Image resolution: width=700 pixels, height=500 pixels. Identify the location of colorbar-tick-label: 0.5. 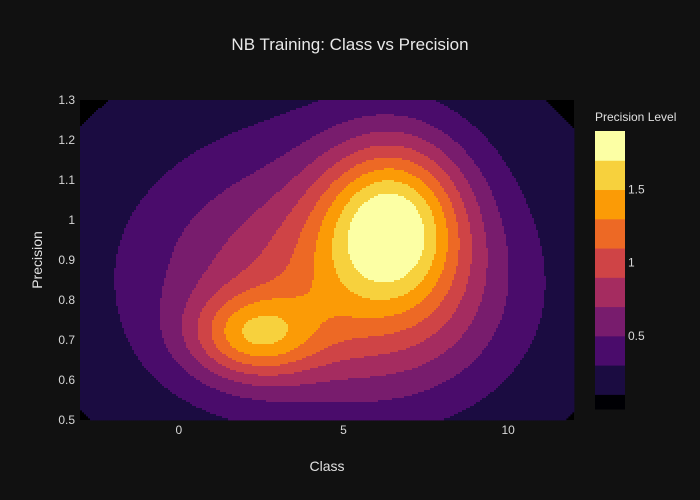
(636, 336).